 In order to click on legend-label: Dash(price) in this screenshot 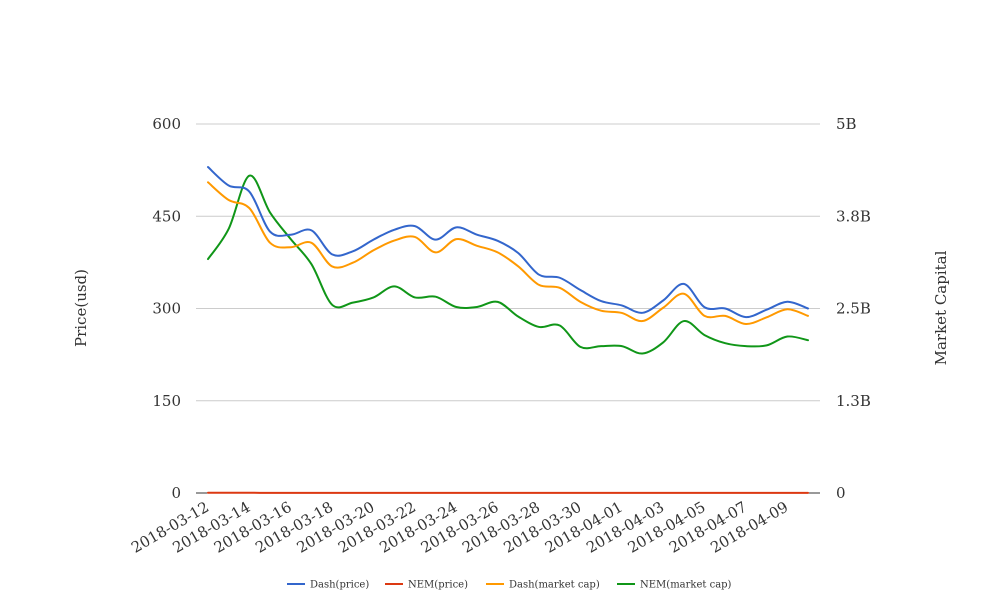, I will do `click(339, 585)`.